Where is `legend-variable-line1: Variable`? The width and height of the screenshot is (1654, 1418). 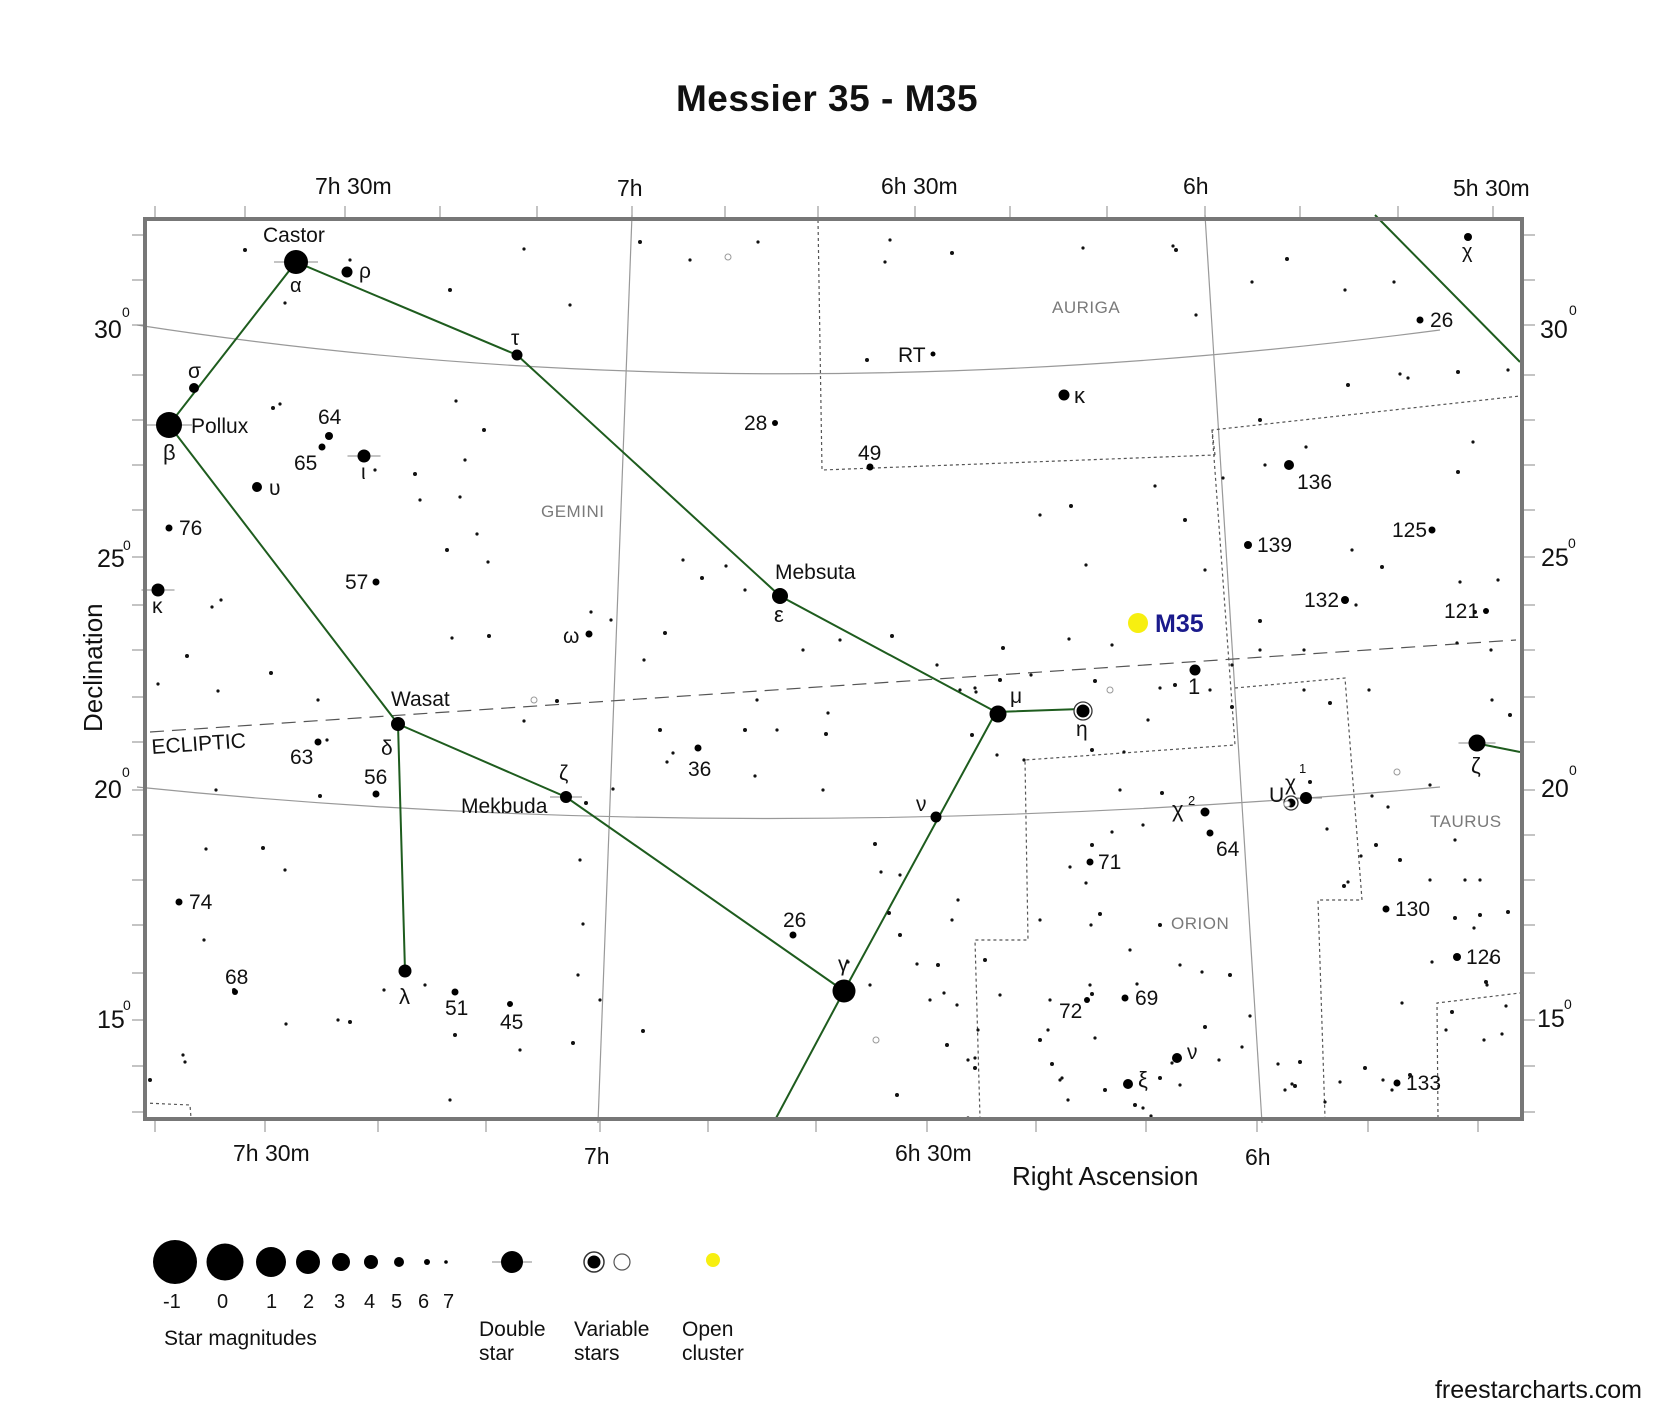
legend-variable-line1: Variable is located at coordinates (612, 1329).